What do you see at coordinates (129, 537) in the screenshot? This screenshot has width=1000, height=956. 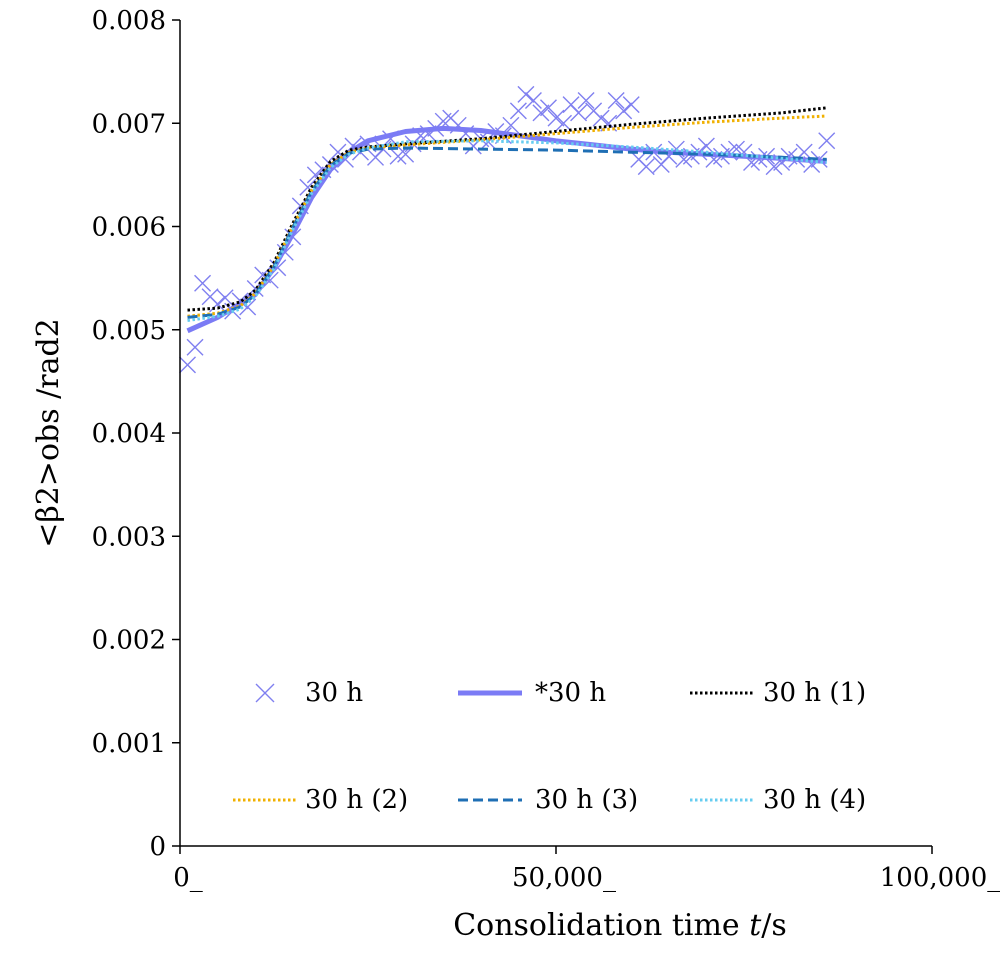 I see `y-tick-label: 0.003` at bounding box center [129, 537].